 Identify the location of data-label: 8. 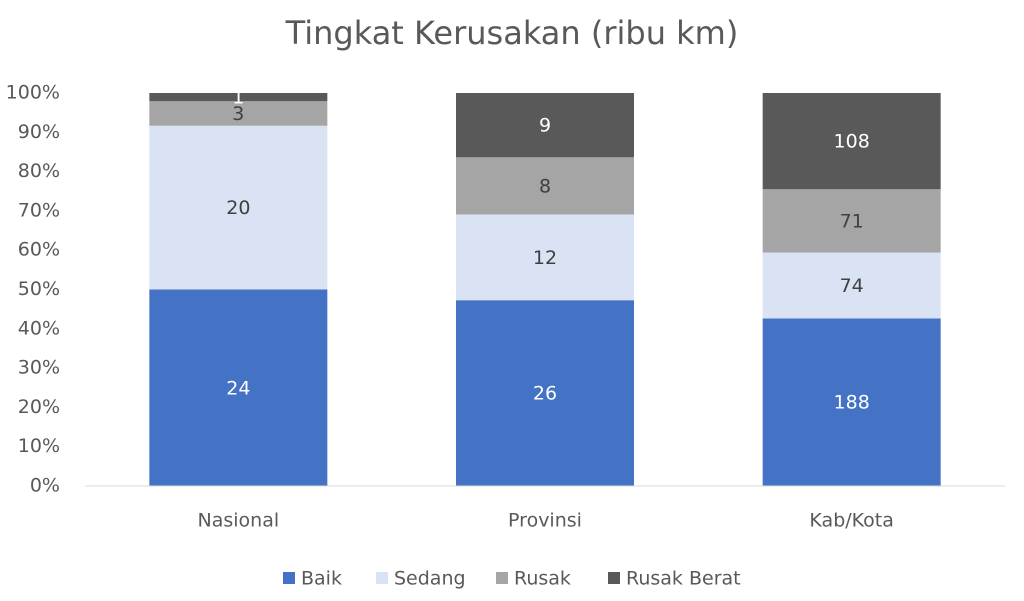
(545, 186).